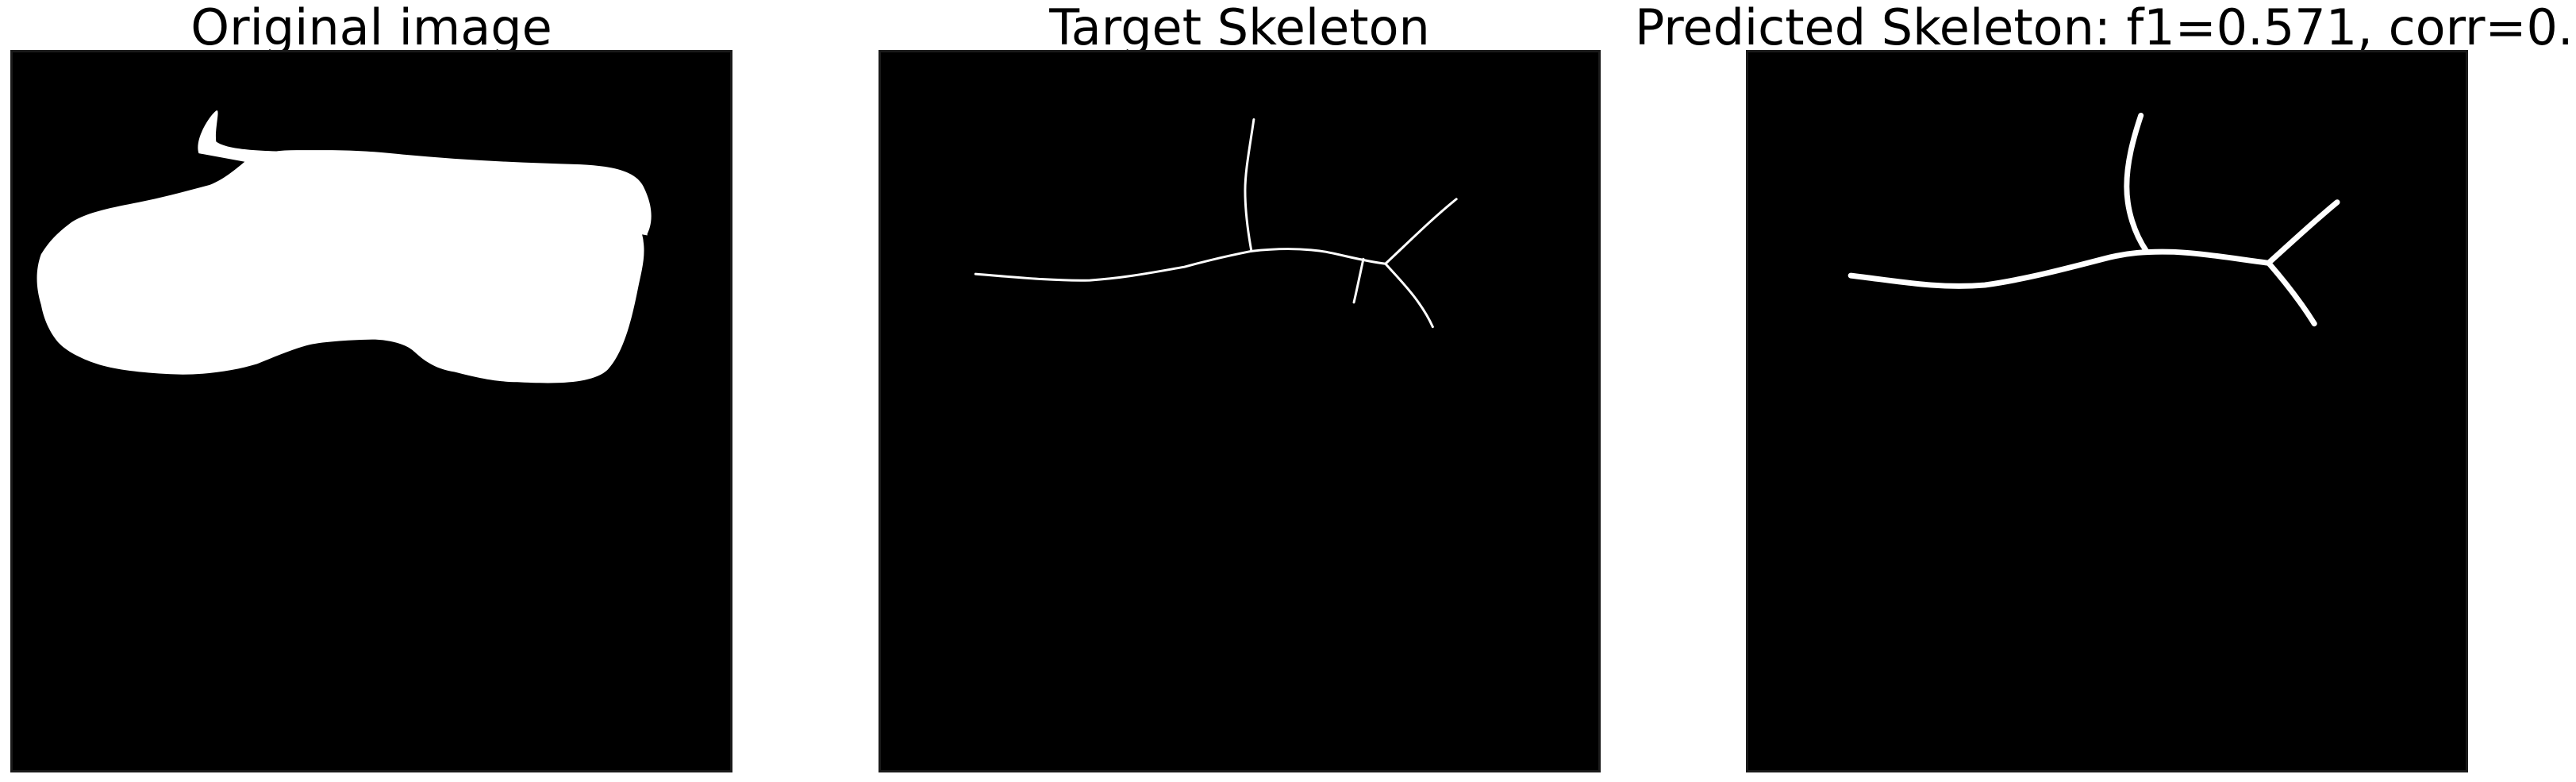 The width and height of the screenshot is (2576, 782). What do you see at coordinates (2105, 28) in the screenshot?
I see `panel-title-predicted-skeleton: Predicted Skeleton: f1=0.571, corr=0.593` at bounding box center [2105, 28].